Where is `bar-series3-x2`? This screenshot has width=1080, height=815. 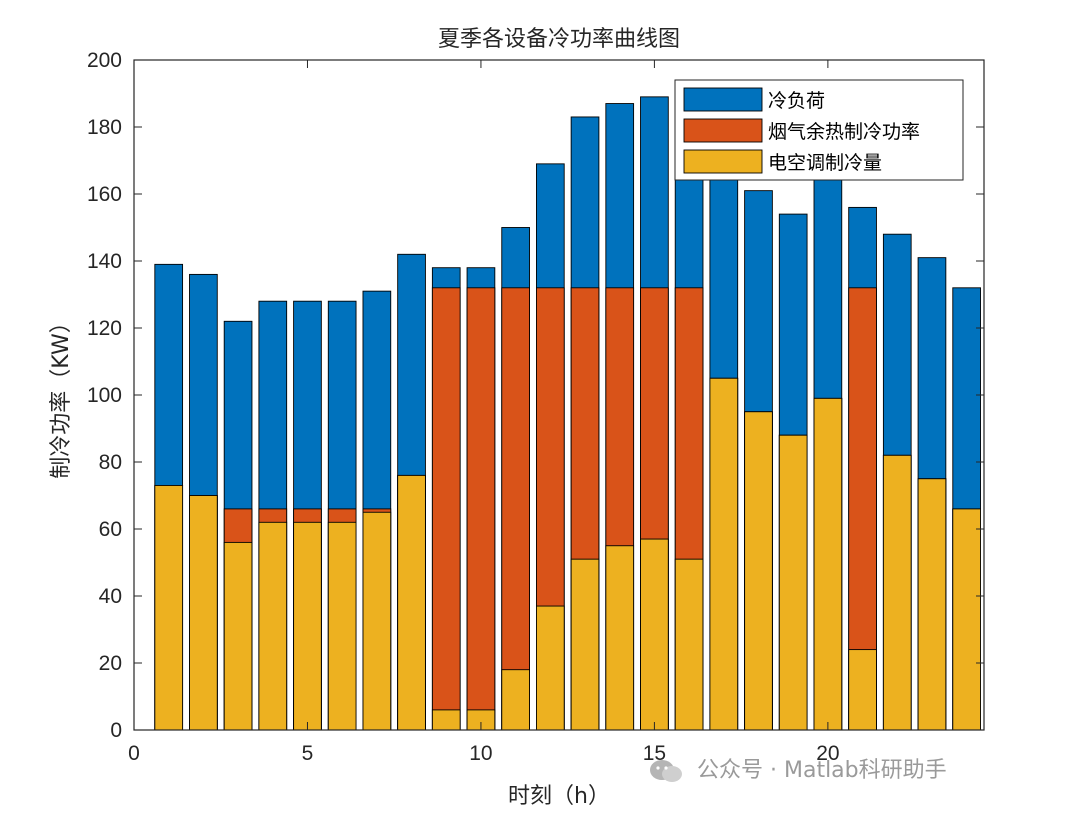 bar-series3-x2 is located at coordinates (203, 612).